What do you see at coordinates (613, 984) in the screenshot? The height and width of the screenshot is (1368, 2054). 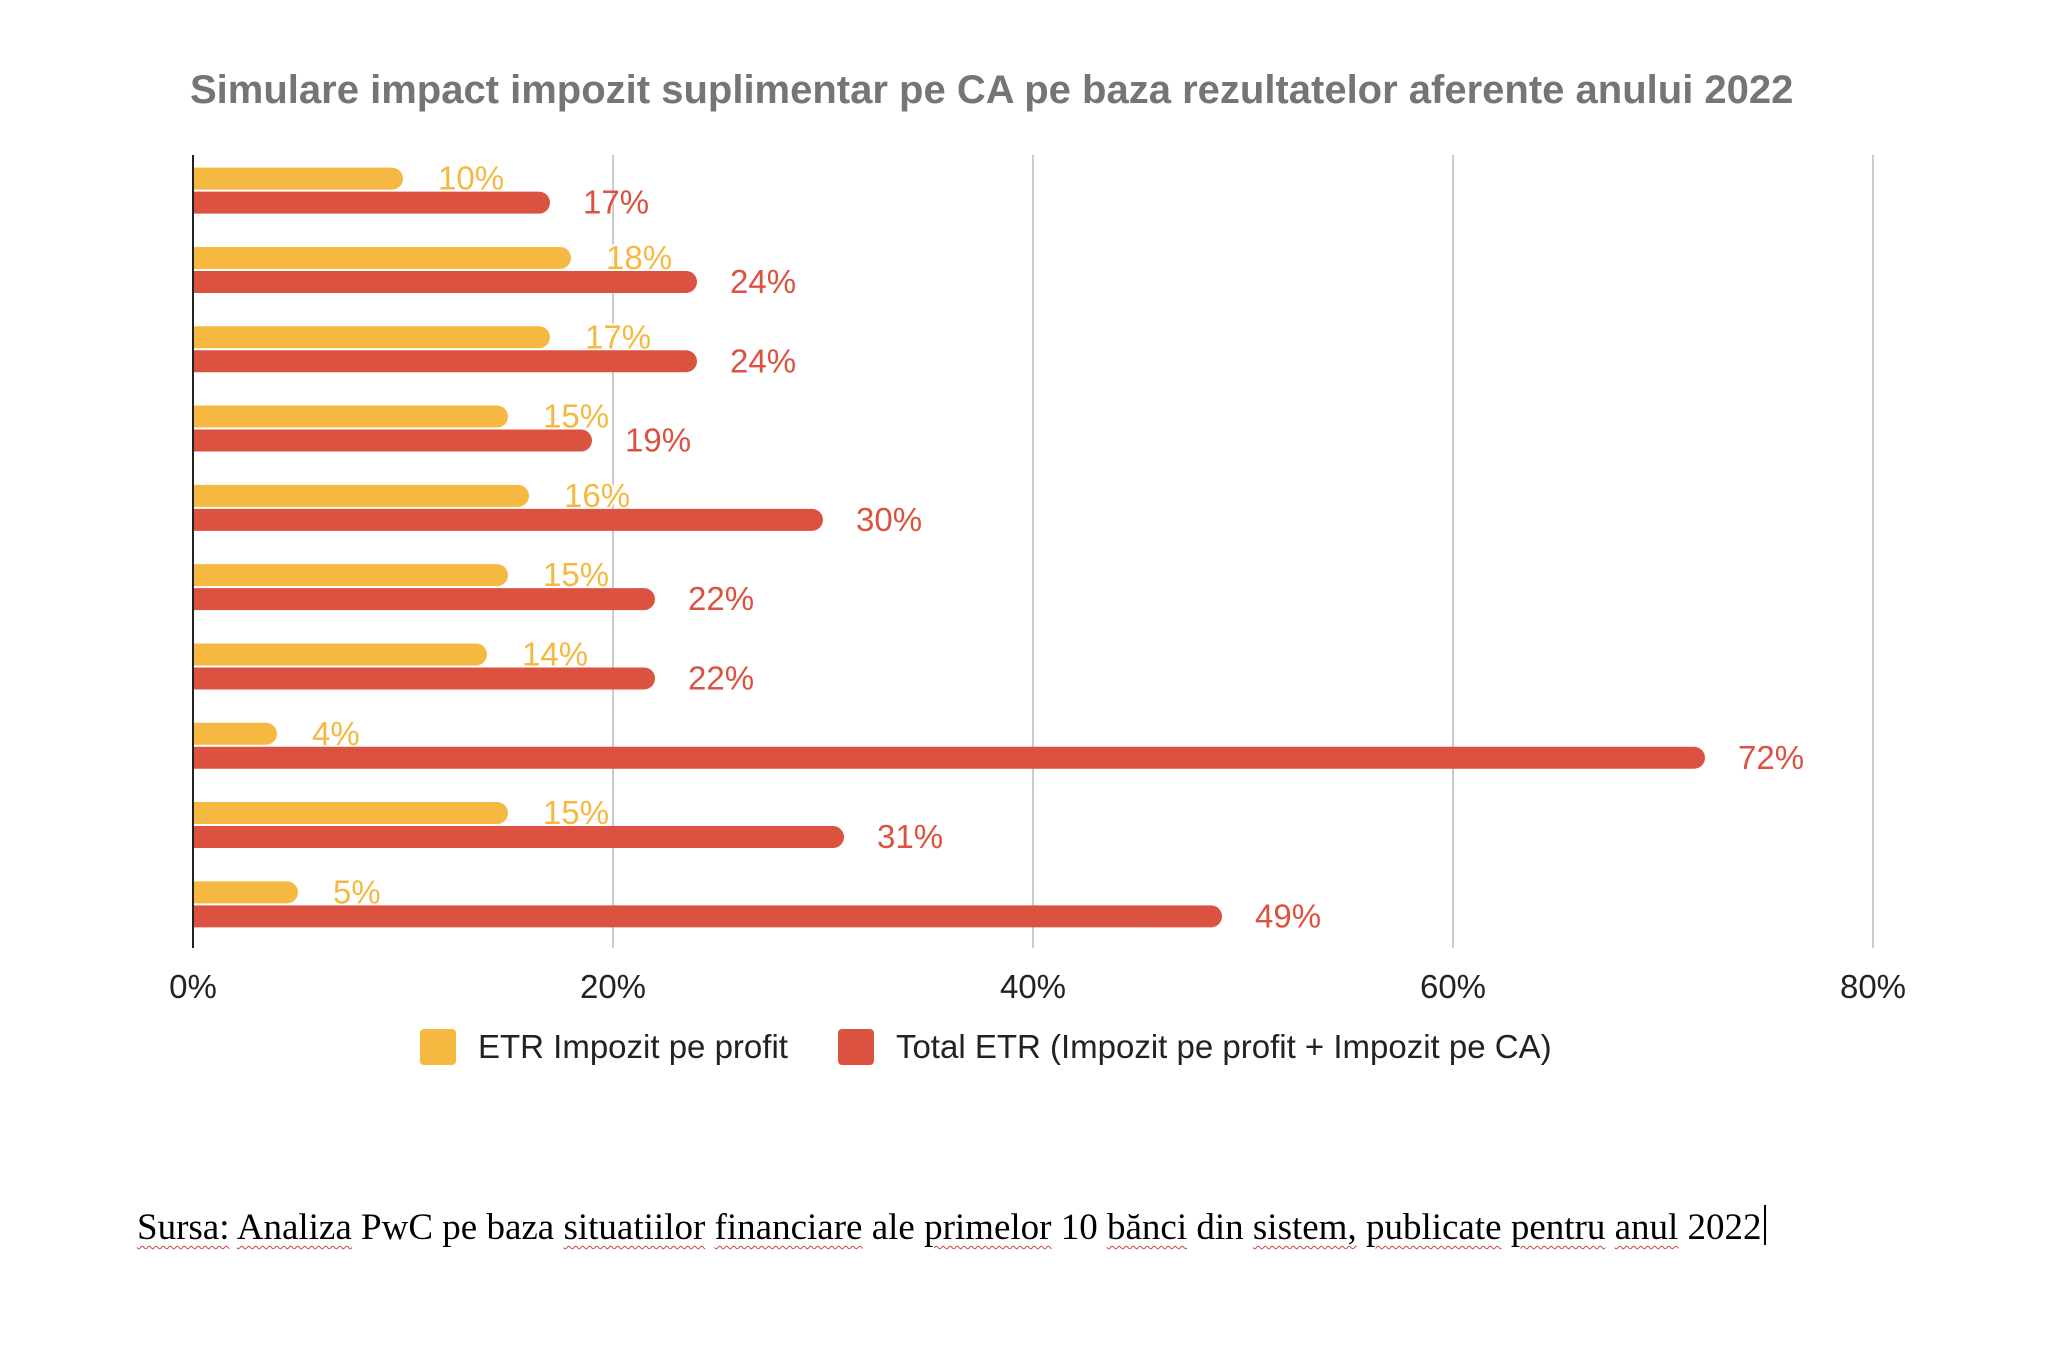 I see `x-tick-label: 20%` at bounding box center [613, 984].